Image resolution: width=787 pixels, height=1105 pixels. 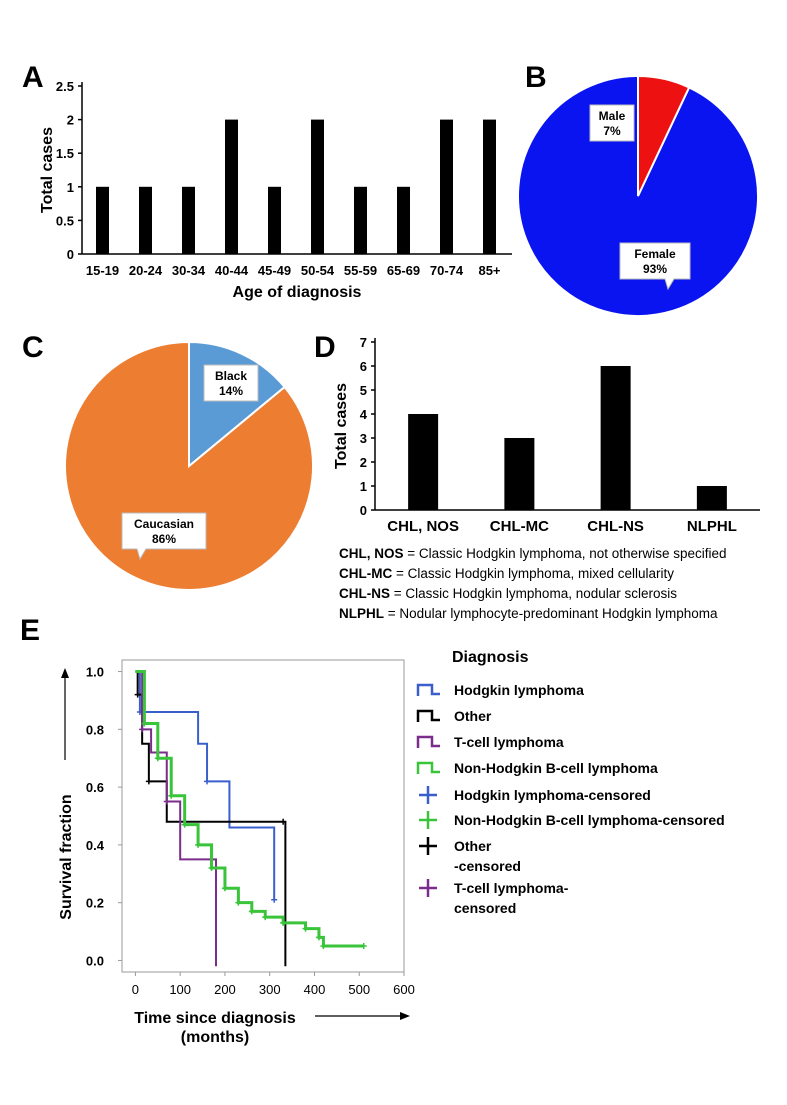 What do you see at coordinates (363, 366) in the screenshot?
I see `y-tick-label: 6` at bounding box center [363, 366].